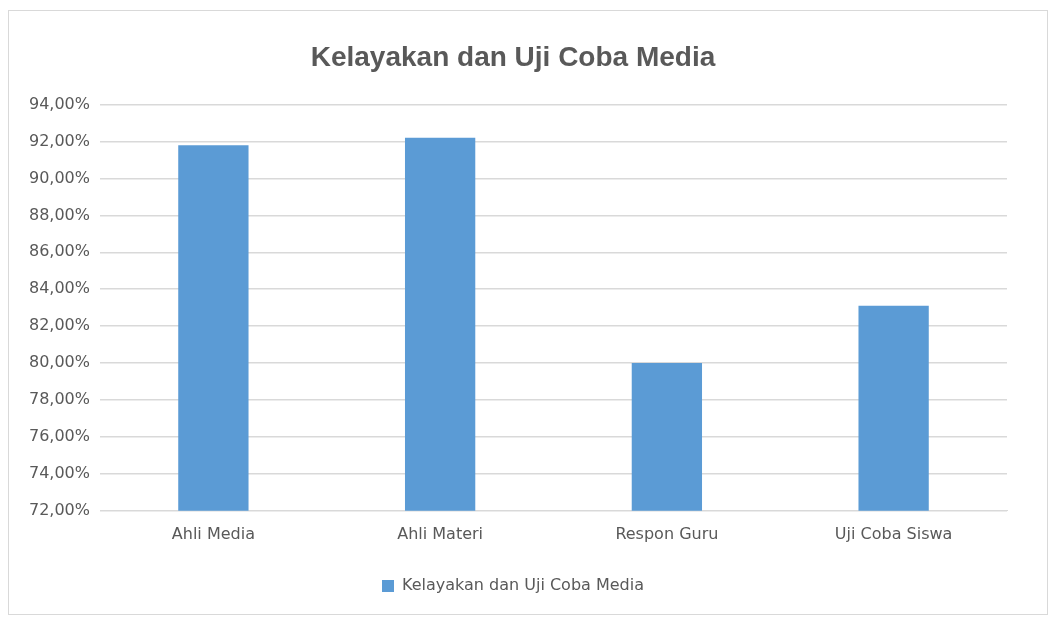 Image resolution: width=1056 pixels, height=621 pixels. What do you see at coordinates (59, 325) in the screenshot?
I see `y-tick-label: 82,00%` at bounding box center [59, 325].